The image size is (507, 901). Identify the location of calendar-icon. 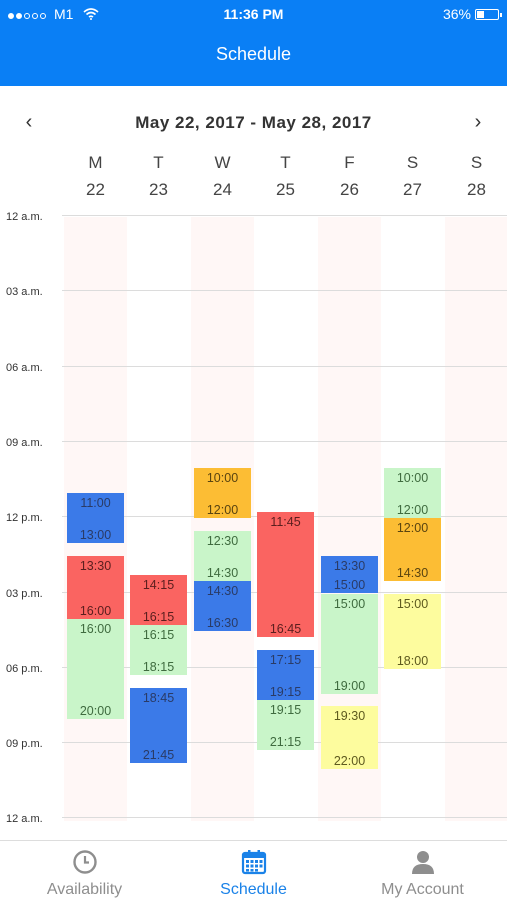
(254, 862).